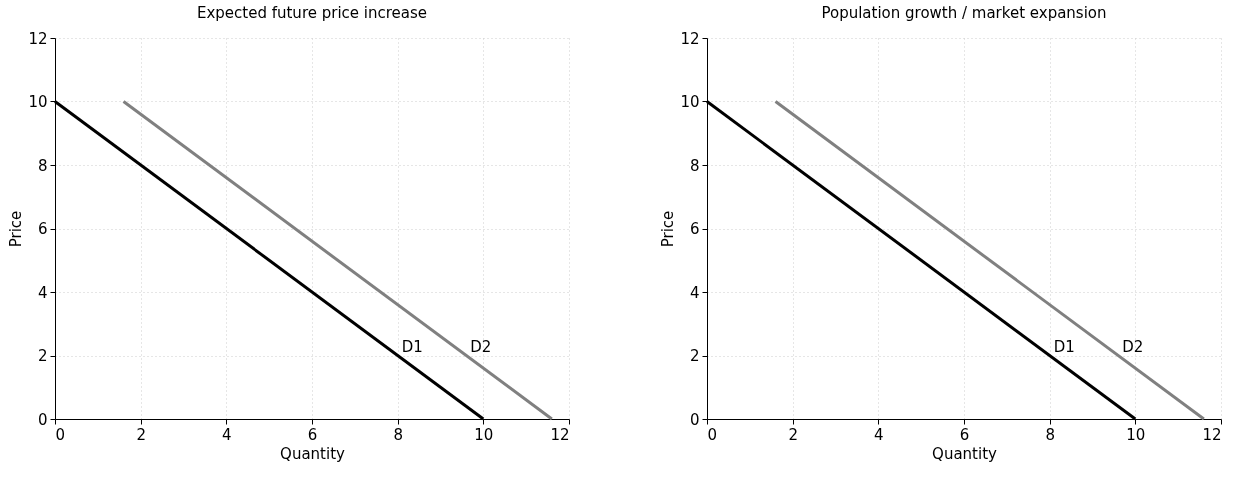 Image resolution: width=1243 pixels, height=491 pixels. Describe the element at coordinates (964, 13) in the screenshot. I see `chart-title: Population growth / market expansion` at that location.